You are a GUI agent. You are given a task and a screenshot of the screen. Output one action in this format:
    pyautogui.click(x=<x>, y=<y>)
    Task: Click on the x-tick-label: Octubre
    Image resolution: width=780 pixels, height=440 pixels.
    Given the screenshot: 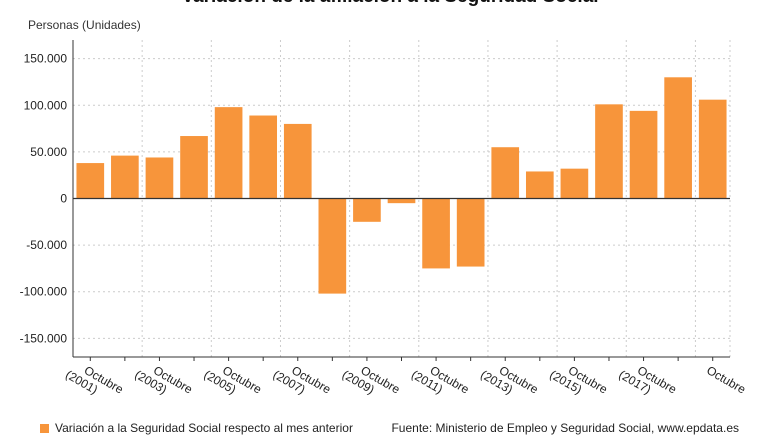 What is the action you would take?
    pyautogui.click(x=726, y=380)
    